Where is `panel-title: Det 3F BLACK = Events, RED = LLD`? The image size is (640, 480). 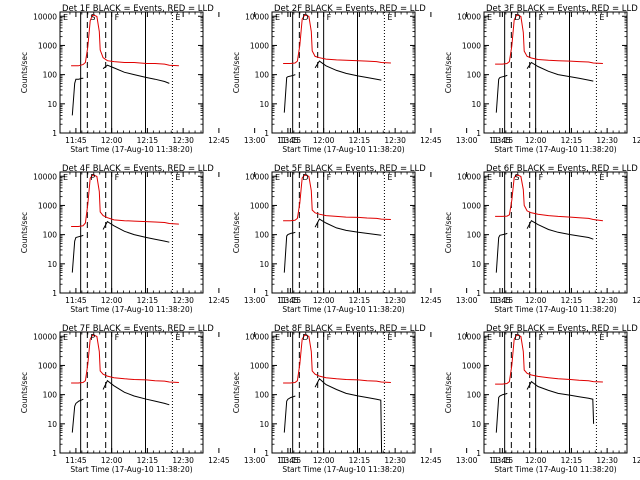
panel-title: Det 3F BLACK = Events, RED = LLD is located at coordinates (562, 9).